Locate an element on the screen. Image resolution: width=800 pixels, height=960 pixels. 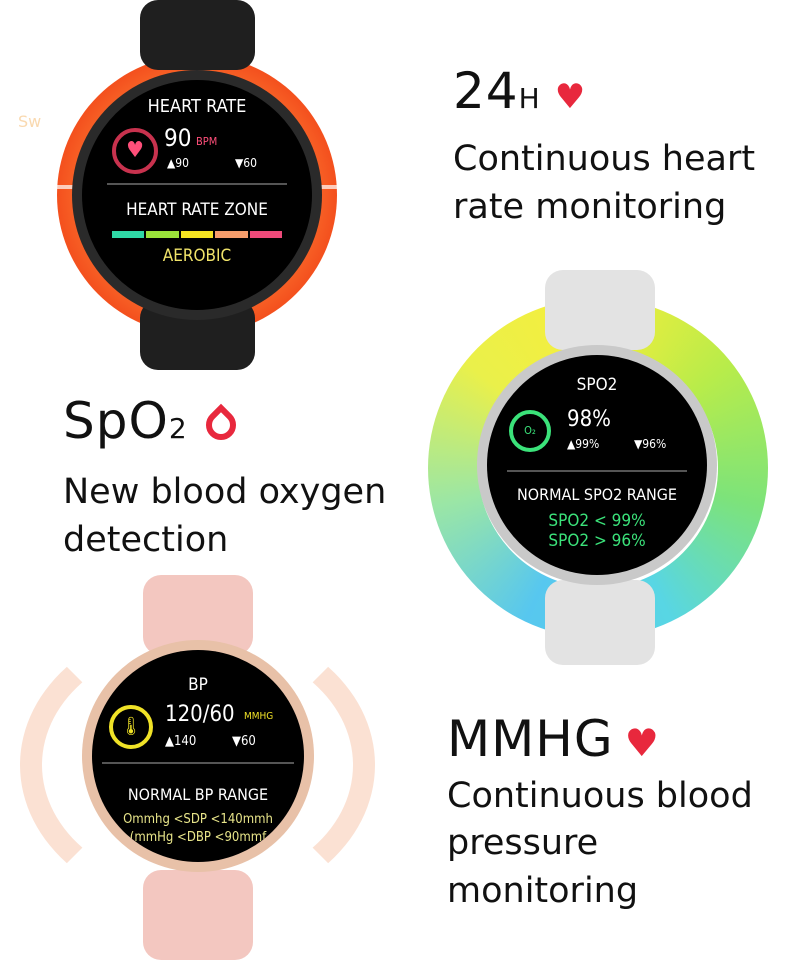
range-line: SPO2 > 96% is located at coordinates (597, 541).